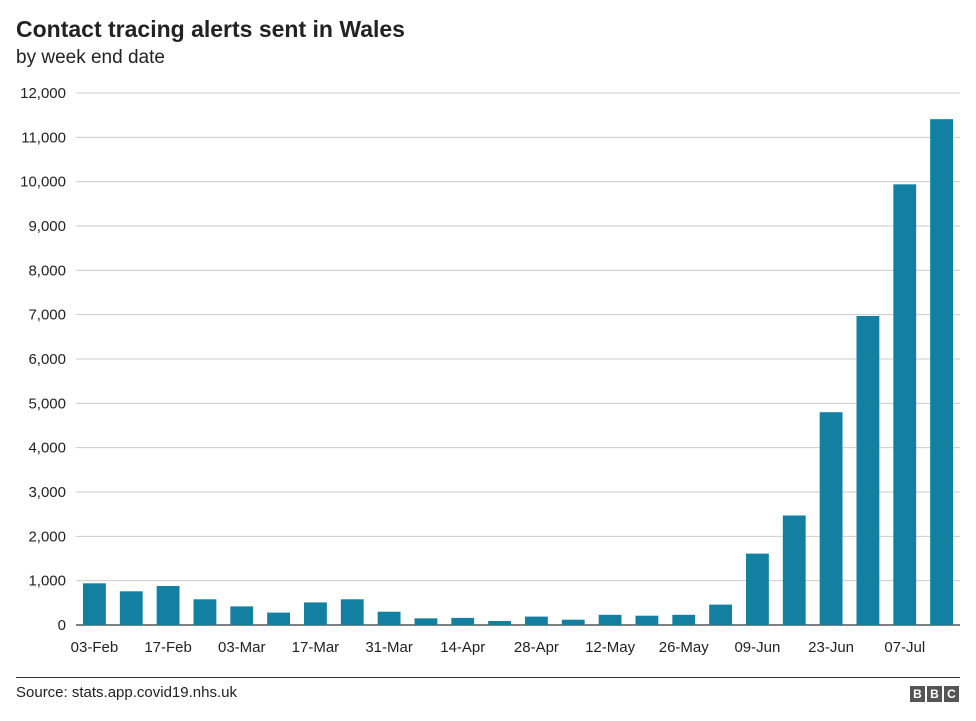  What do you see at coordinates (47, 492) in the screenshot?
I see `y-tick-label: 3,000` at bounding box center [47, 492].